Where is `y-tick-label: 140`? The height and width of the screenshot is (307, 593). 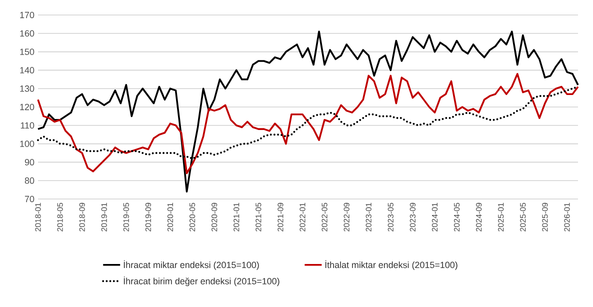
y-tick-label: 140 is located at coordinates (27, 70).